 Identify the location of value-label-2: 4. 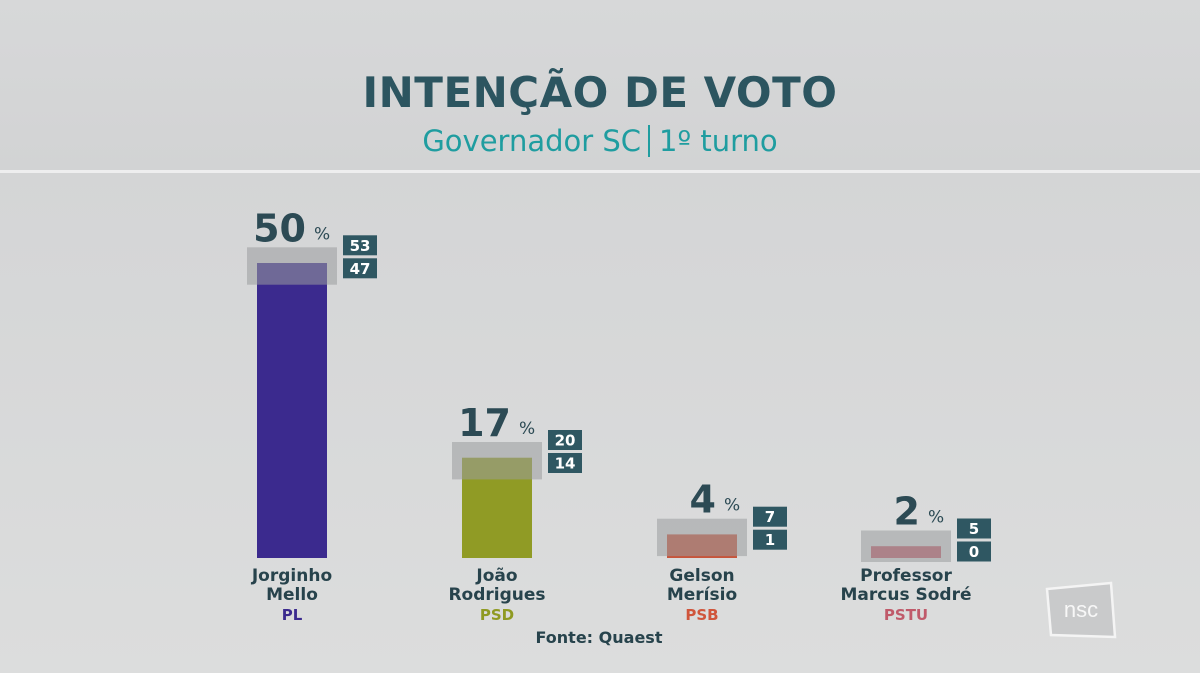
(703, 500).